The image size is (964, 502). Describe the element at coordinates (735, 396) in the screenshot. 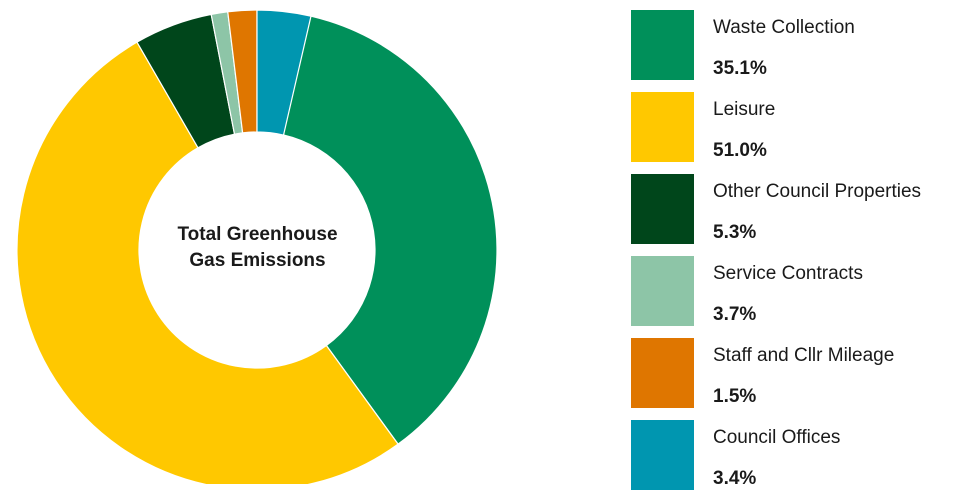

I see `legend-value: 1.5%` at that location.